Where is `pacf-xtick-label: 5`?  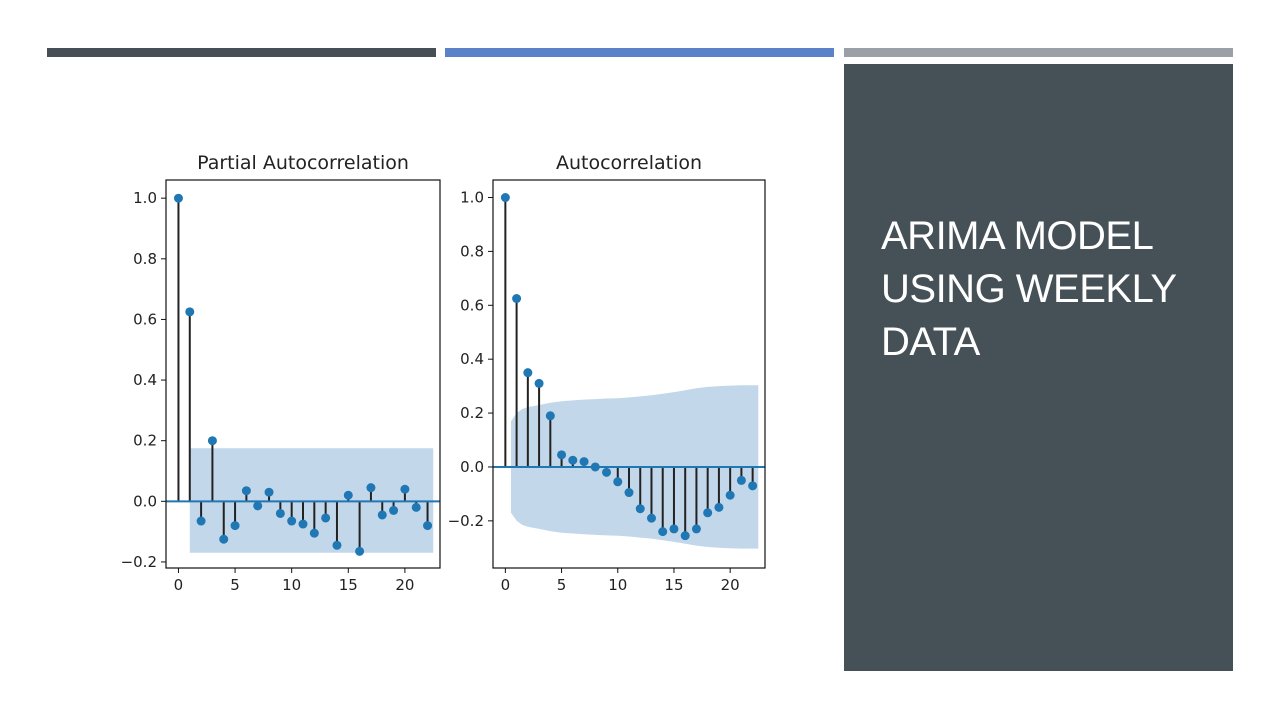
pacf-xtick-label: 5 is located at coordinates (235, 585).